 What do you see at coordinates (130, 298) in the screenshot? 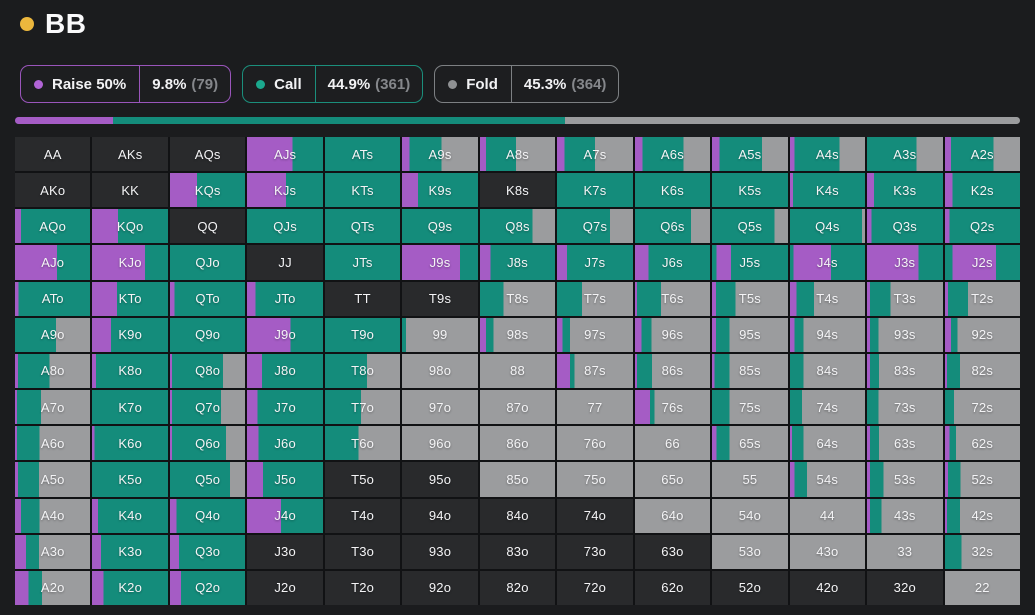
I see `hand-cell: KTo` at bounding box center [130, 298].